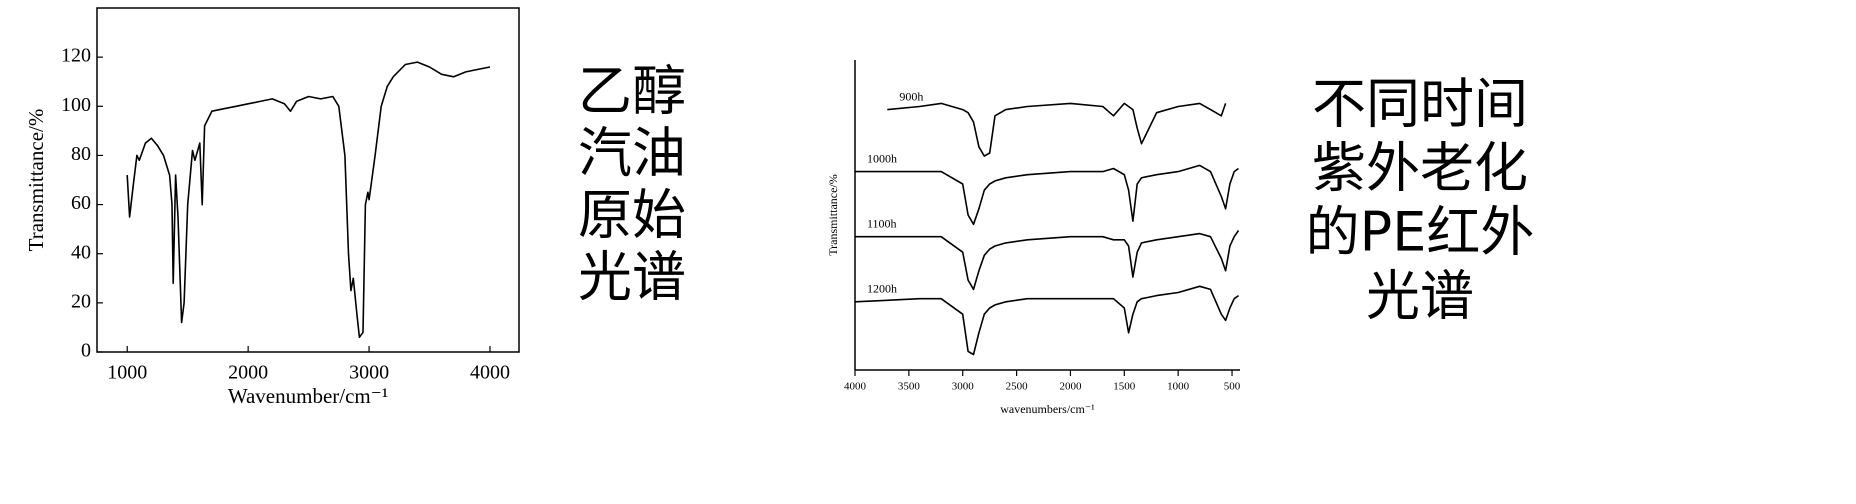  Describe the element at coordinates (81, 252) in the screenshot. I see `y-tick-label: 40` at that location.